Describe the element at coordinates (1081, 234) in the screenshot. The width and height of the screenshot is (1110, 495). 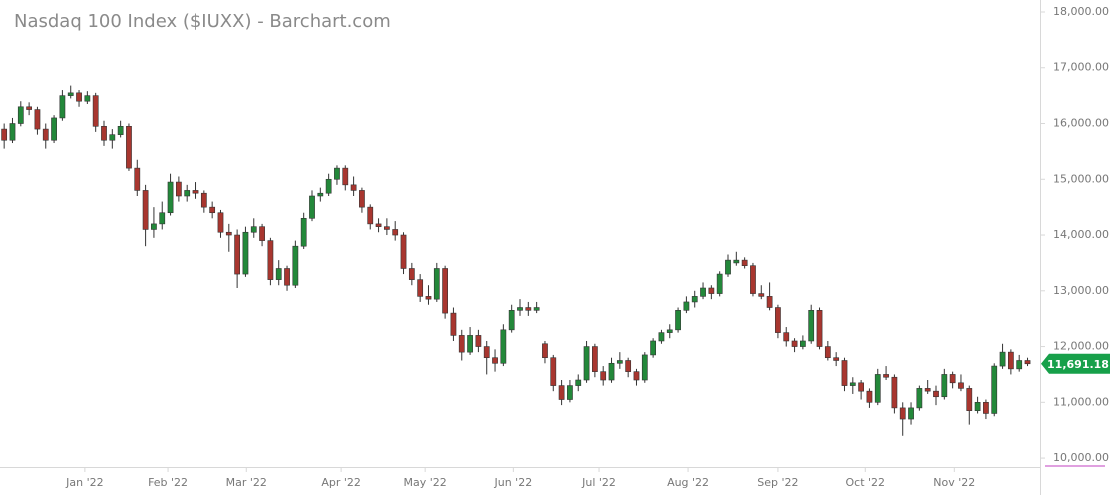
I see `y-tick-label: 14,000.00` at that location.